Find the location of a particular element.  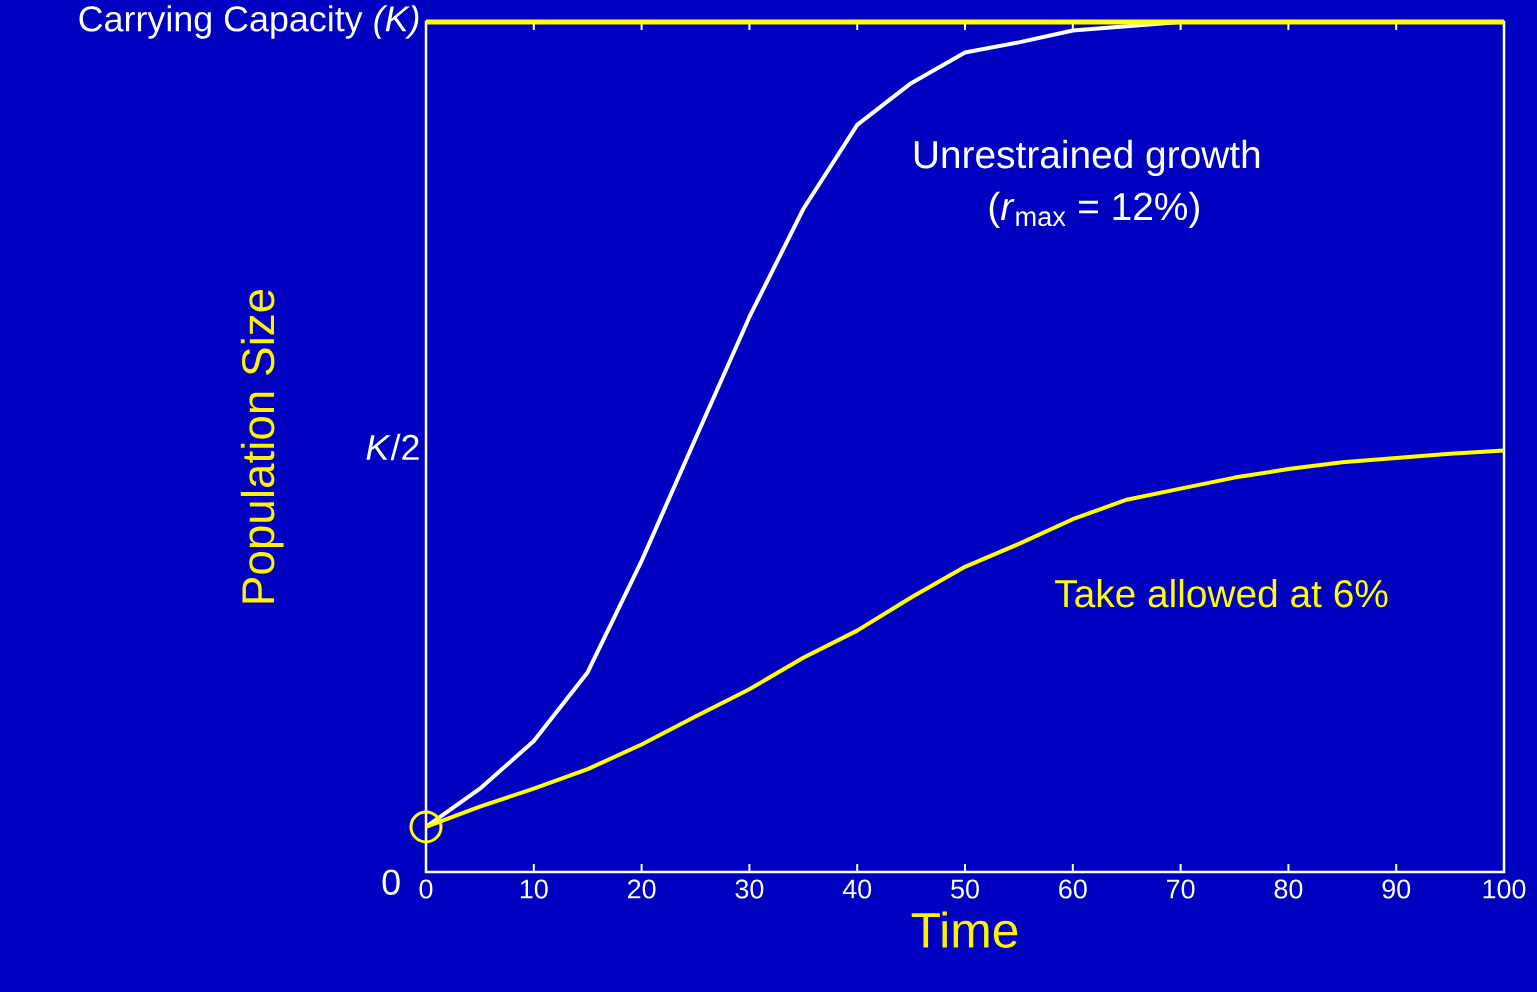

x-tick-label: 20 is located at coordinates (642, 889).